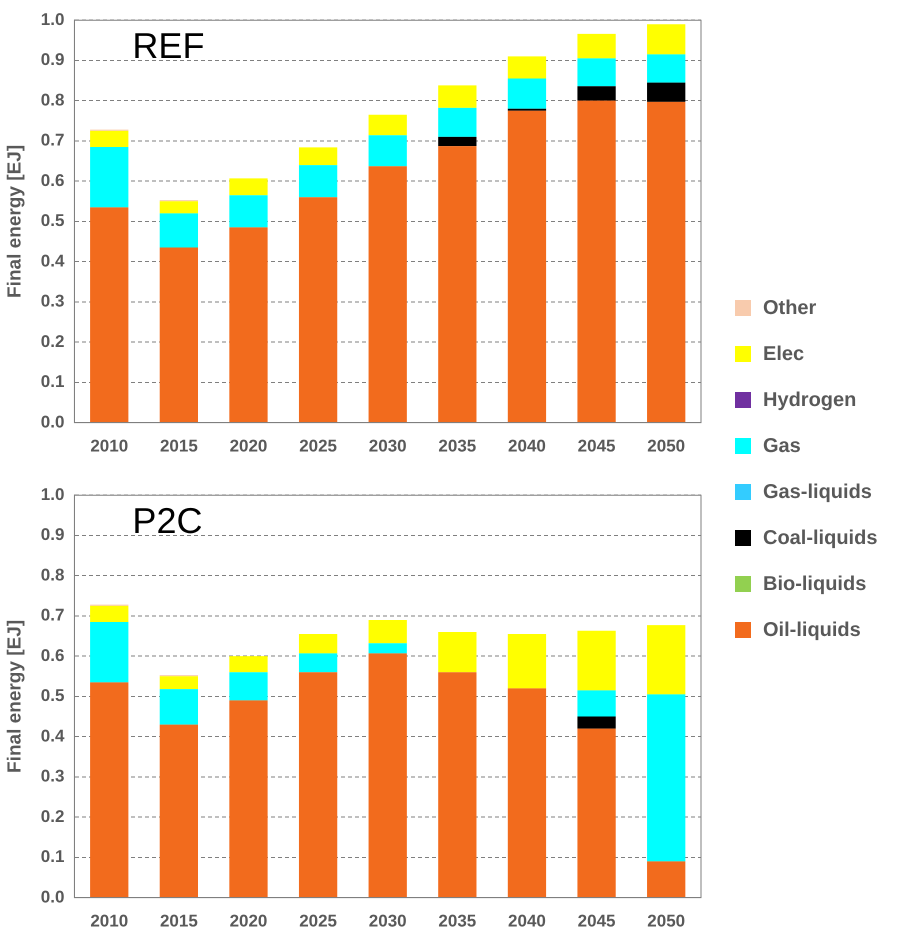 Image resolution: width=898 pixels, height=950 pixels. What do you see at coordinates (812, 630) in the screenshot?
I see `legend-label: Oil-liquids` at bounding box center [812, 630].